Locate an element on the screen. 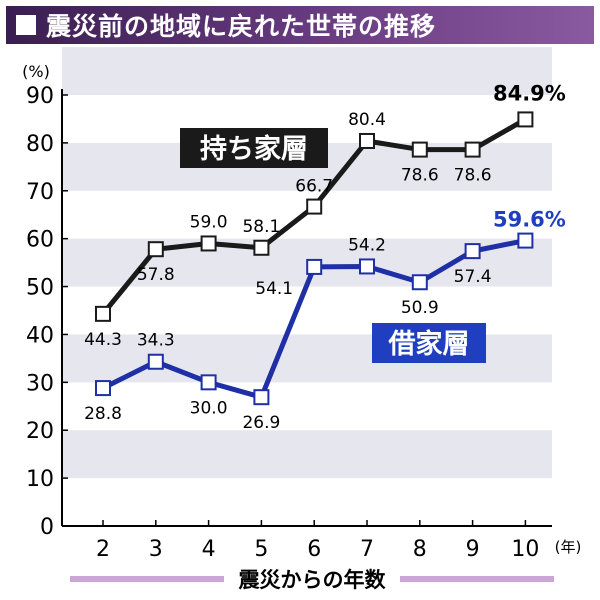  title-bar: 震災前の地域に戻れた世帯の推移 is located at coordinates (300, 25).